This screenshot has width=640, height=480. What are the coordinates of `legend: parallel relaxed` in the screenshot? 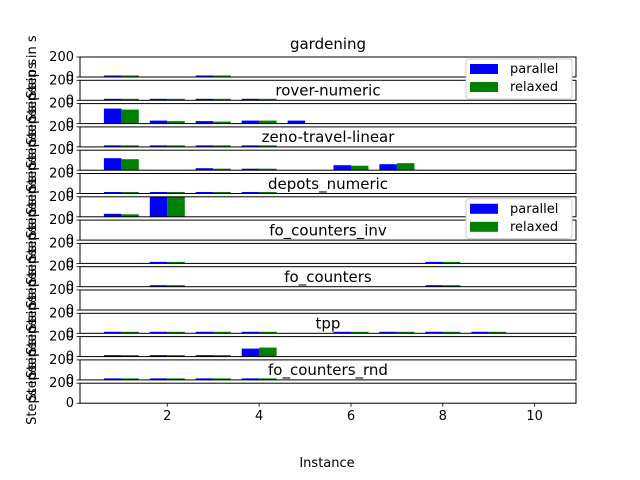 It's located at (519, 219).